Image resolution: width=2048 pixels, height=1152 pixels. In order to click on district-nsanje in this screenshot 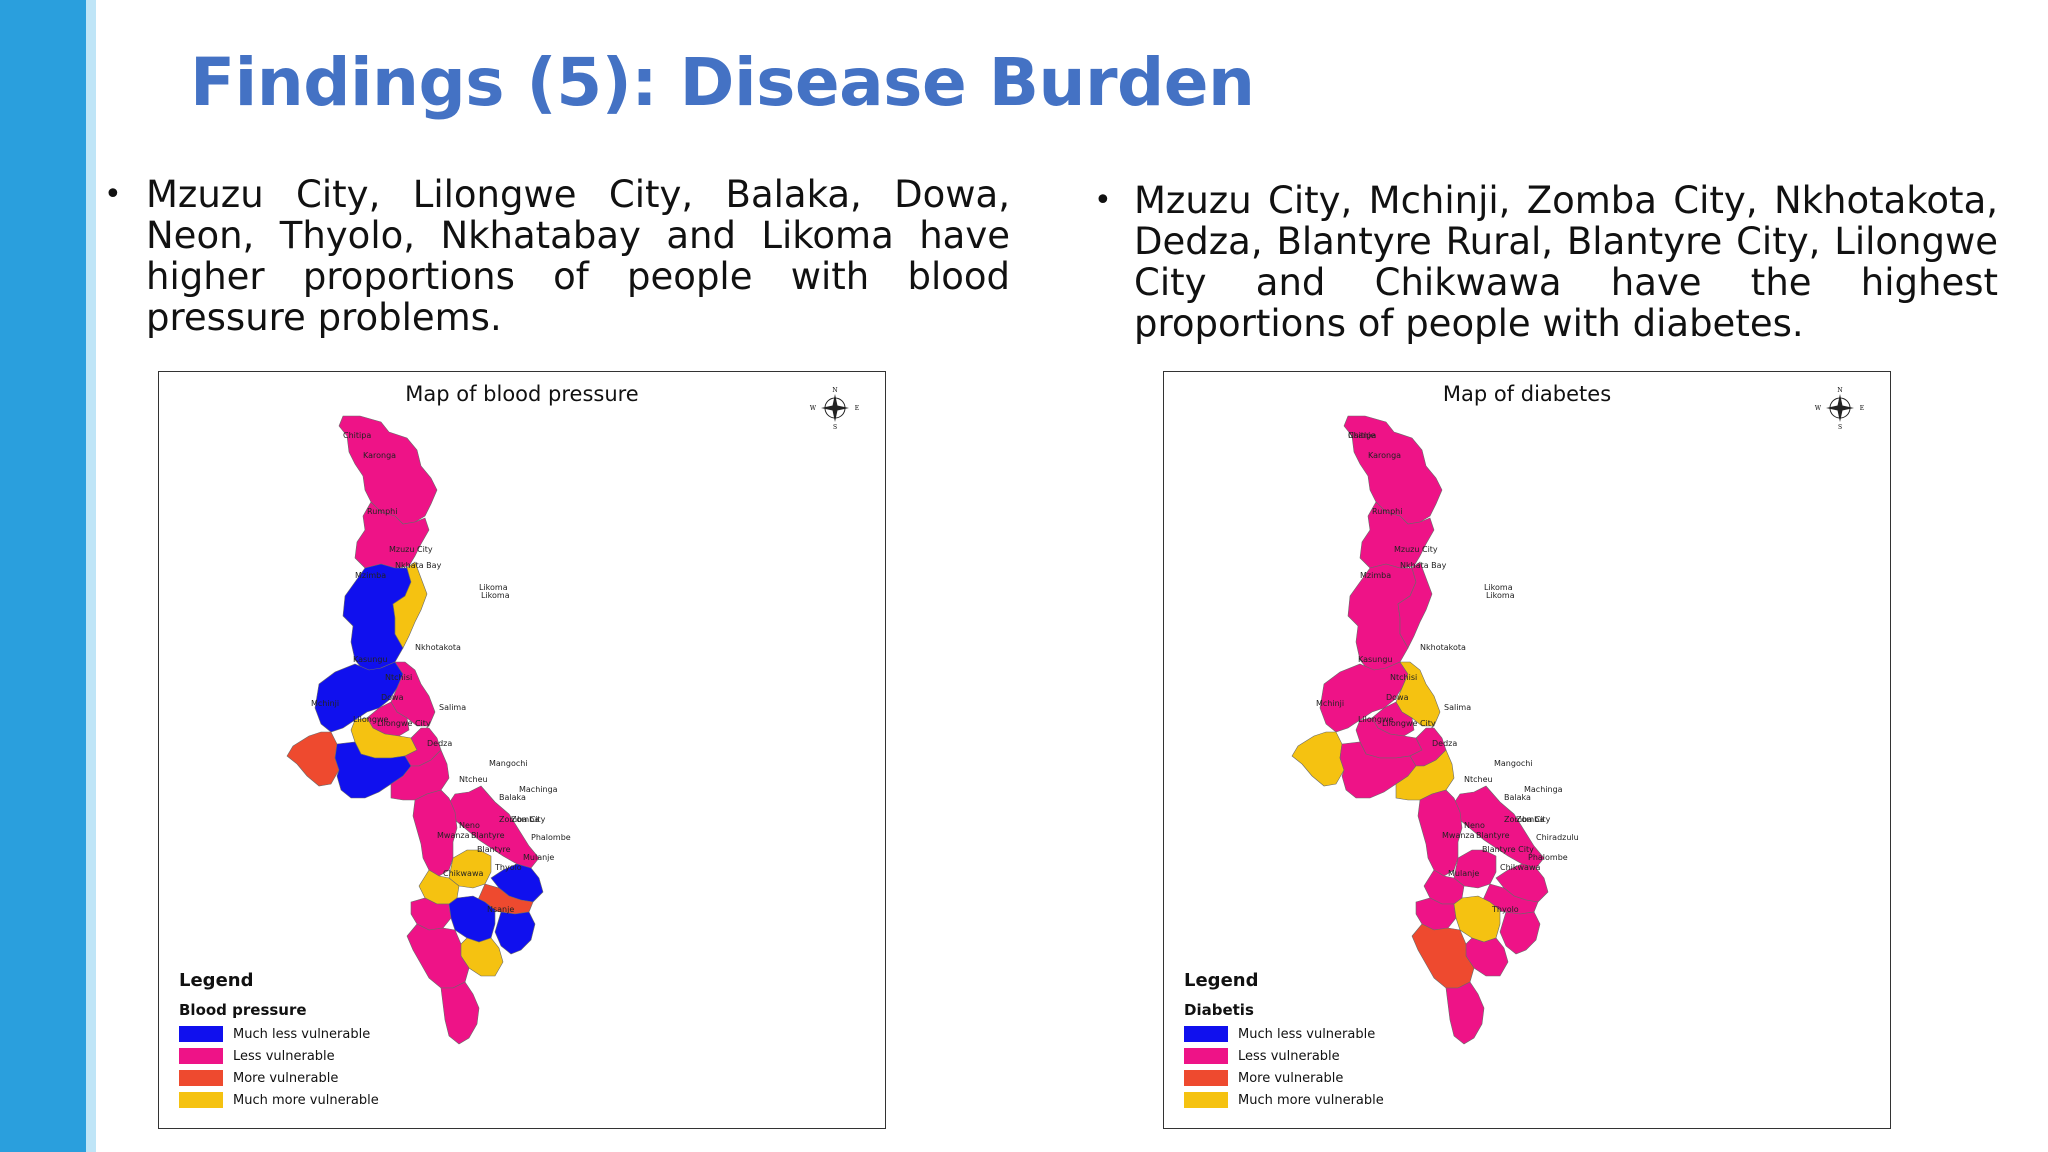, I will do `click(1465, 1013)`.